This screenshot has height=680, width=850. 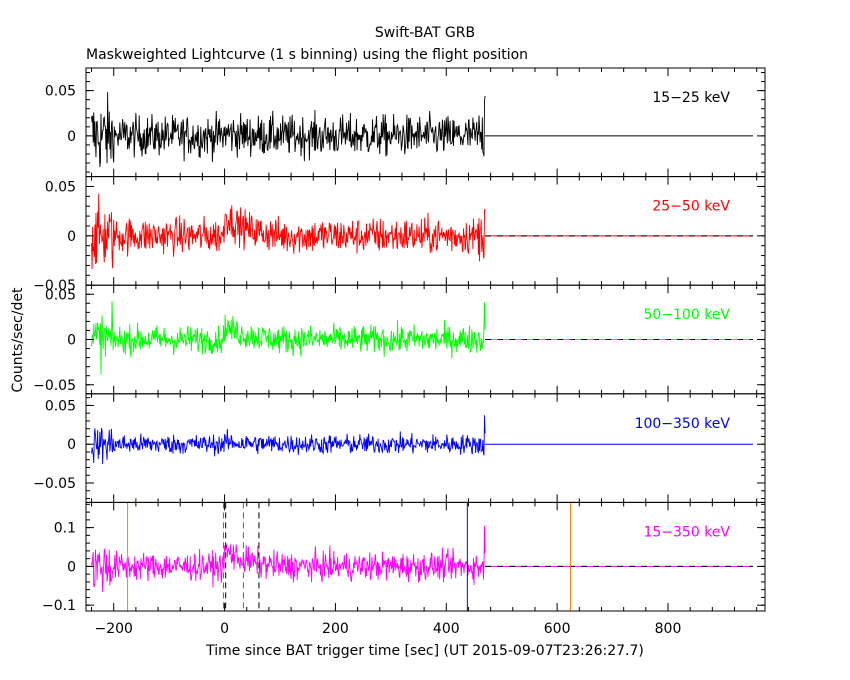 I want to click on x-tick-label-0: −200, so click(x=113, y=629).